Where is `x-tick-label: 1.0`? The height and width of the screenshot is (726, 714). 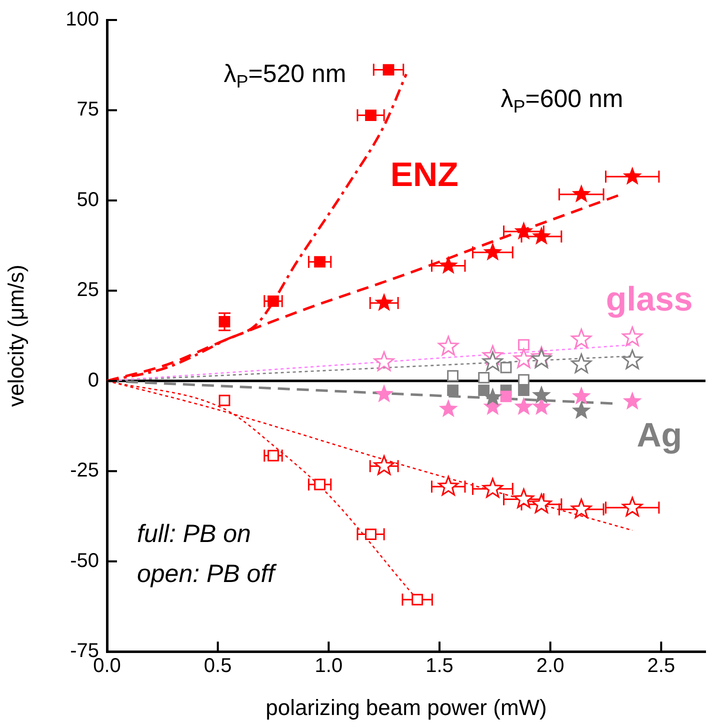 x-tick-label: 1.0 is located at coordinates (328, 666).